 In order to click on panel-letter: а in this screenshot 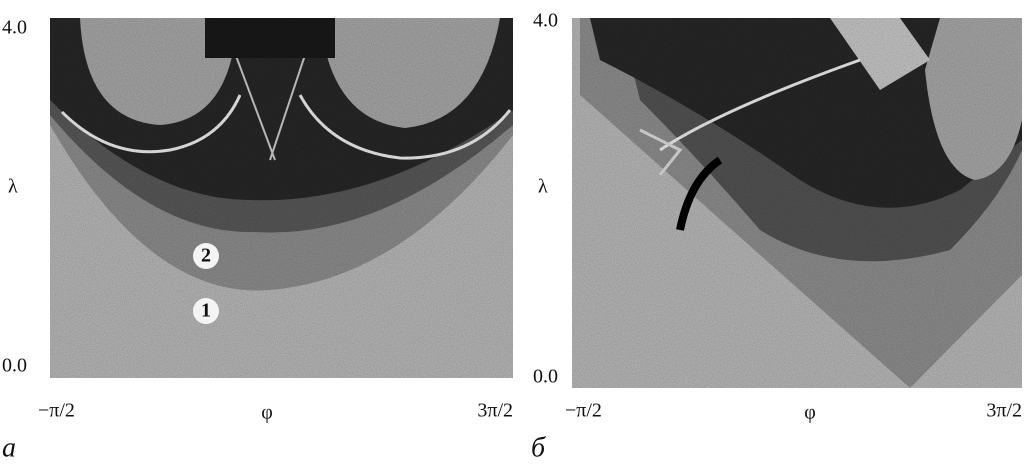, I will do `click(9, 447)`.